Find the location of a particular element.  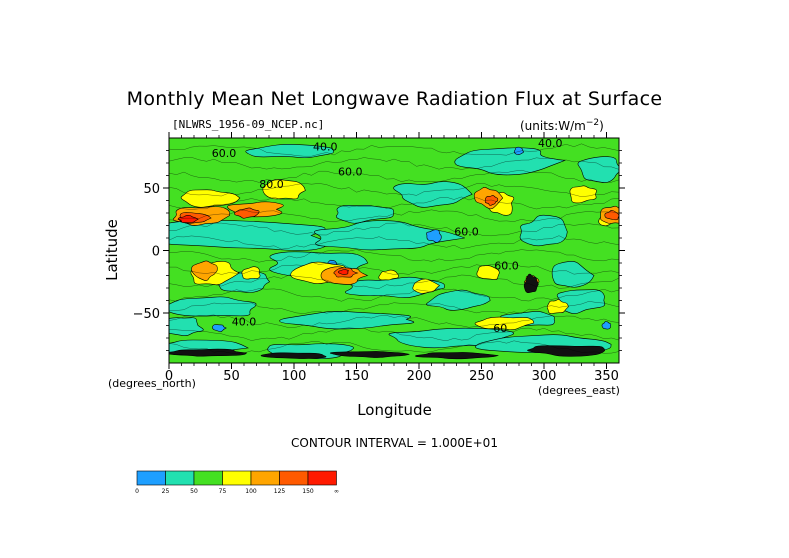

x-tick-label: 250 is located at coordinates (481, 376).